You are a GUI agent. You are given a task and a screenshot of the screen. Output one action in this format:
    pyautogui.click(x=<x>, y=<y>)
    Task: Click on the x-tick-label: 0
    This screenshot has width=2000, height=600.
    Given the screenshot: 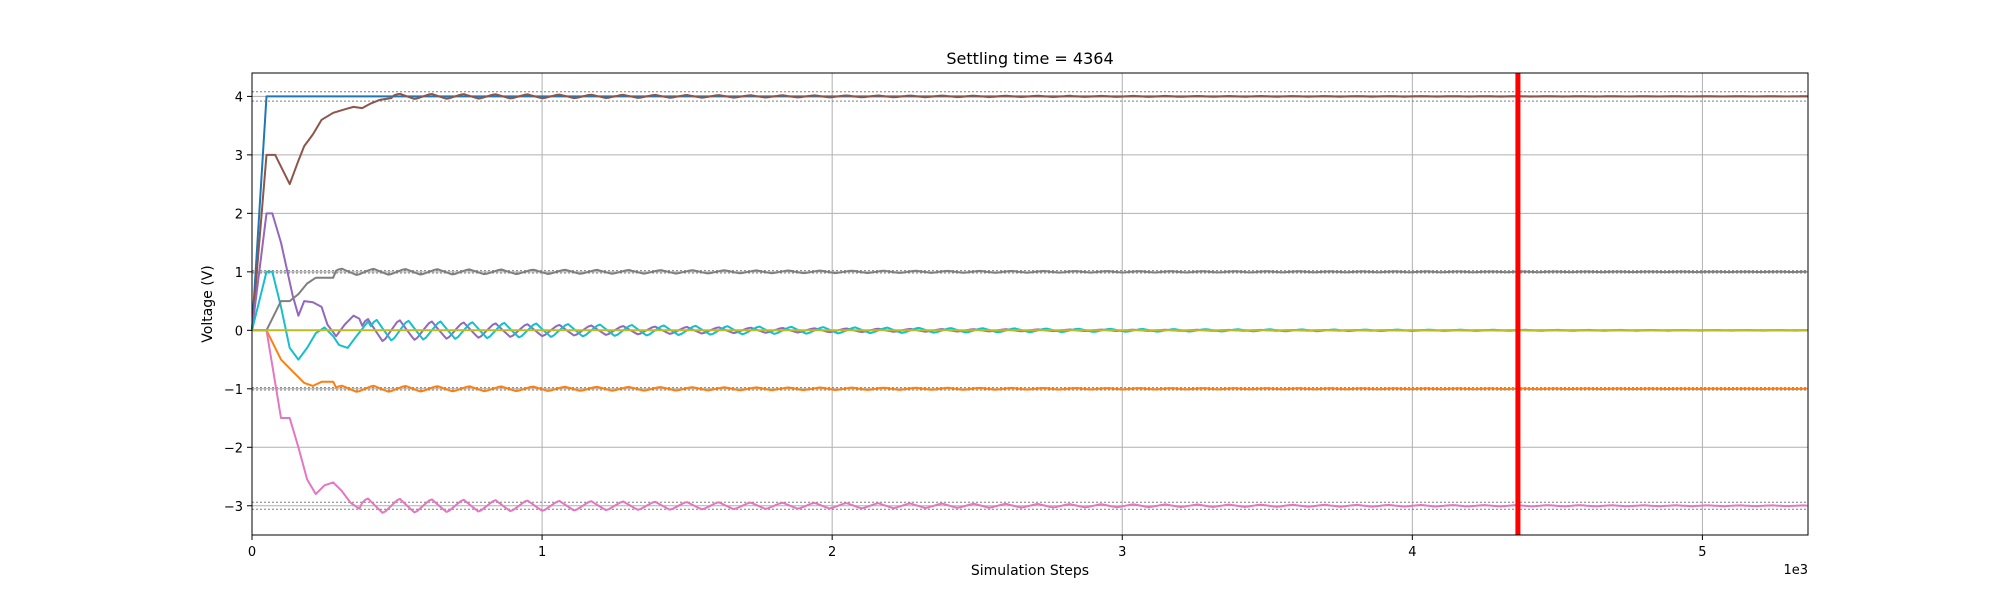 What is the action you would take?
    pyautogui.click(x=252, y=552)
    